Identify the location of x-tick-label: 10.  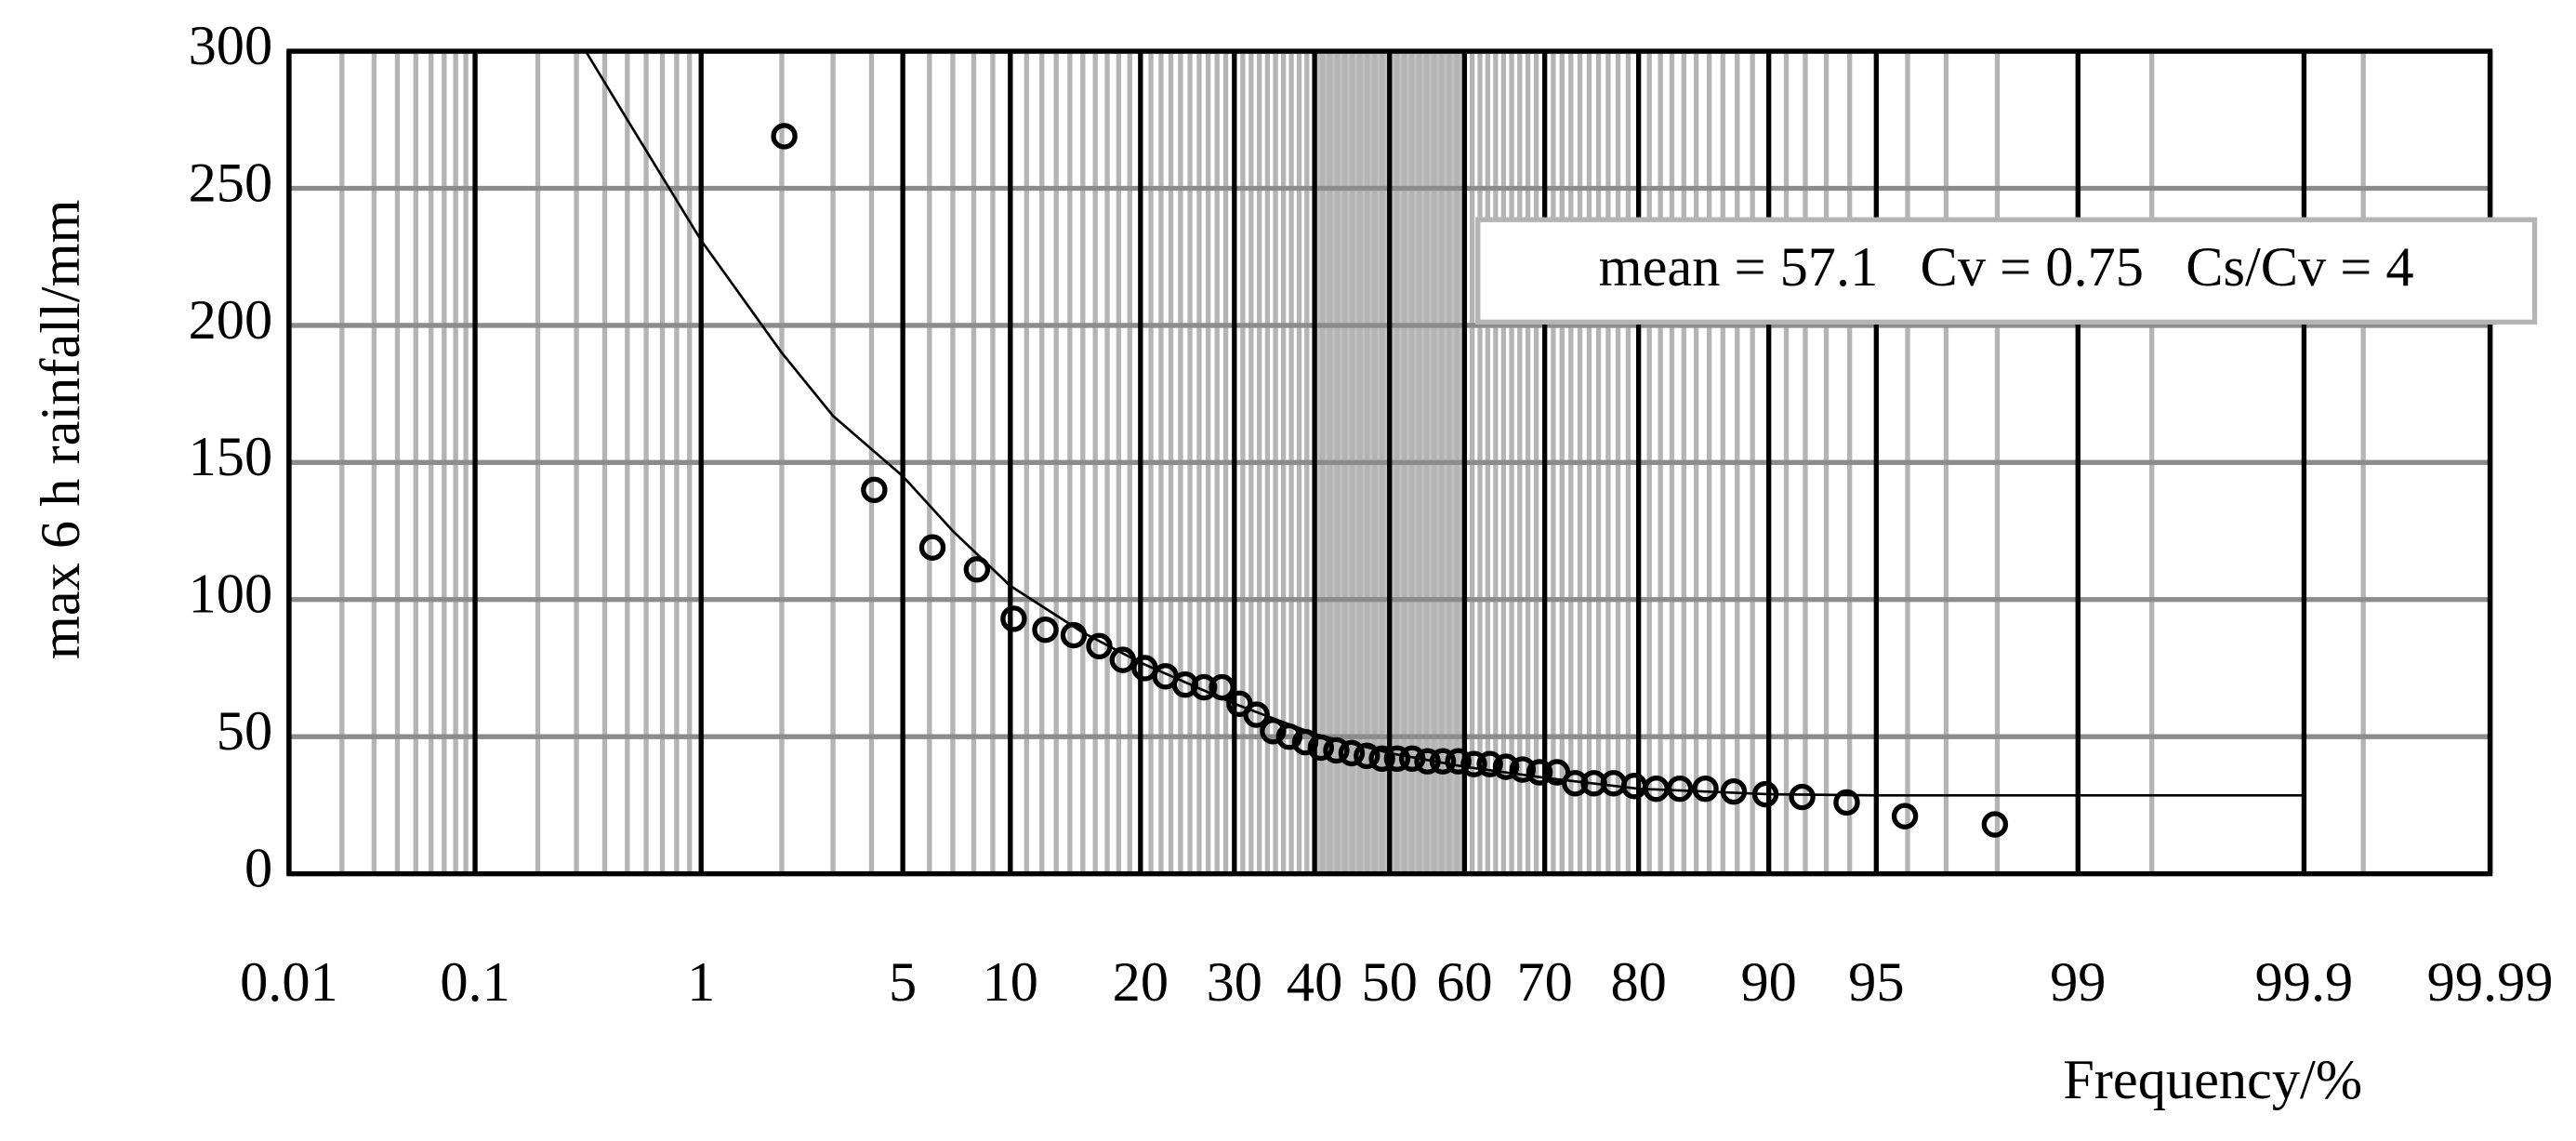
(1010, 982).